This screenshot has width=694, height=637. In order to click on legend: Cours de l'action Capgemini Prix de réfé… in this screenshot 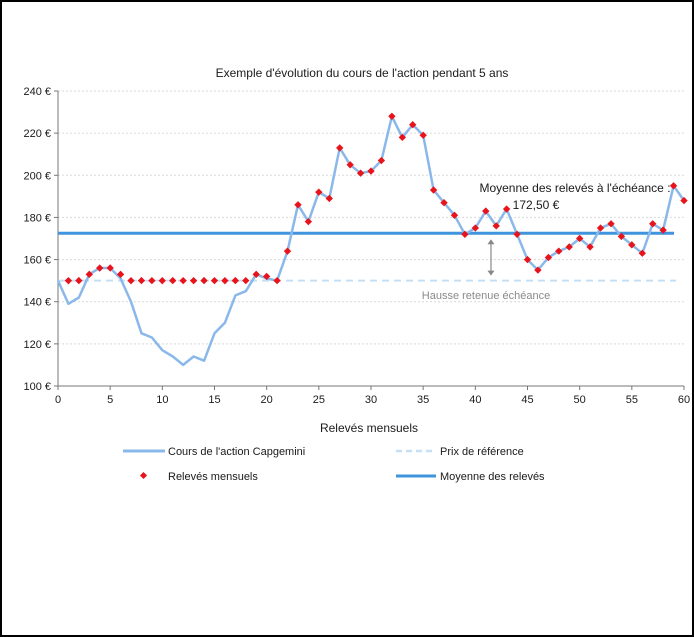, I will do `click(334, 464)`.